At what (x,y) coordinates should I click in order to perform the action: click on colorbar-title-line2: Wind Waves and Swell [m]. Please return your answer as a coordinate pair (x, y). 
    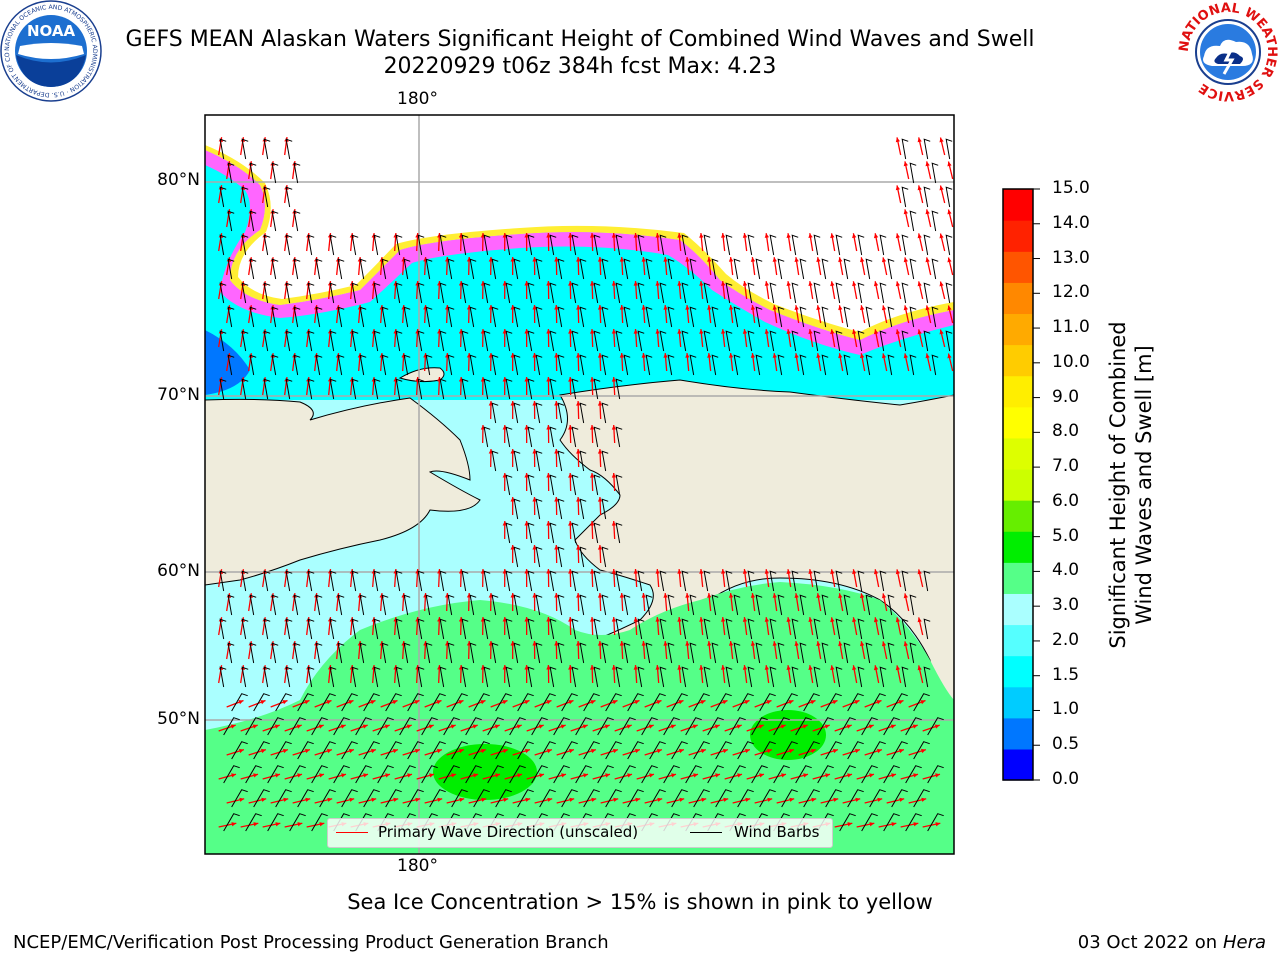
    Looking at the image, I should click on (1144, 485).